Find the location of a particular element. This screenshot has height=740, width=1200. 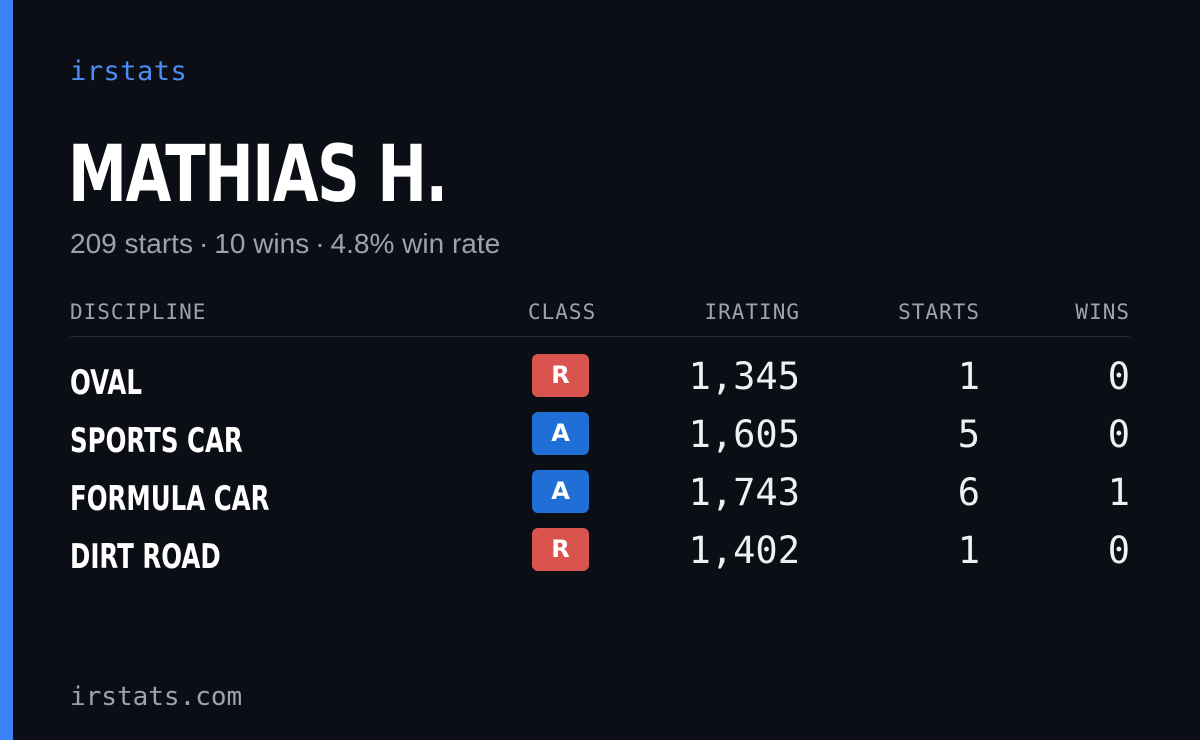

discipline-name: DIRT ROAD is located at coordinates (145, 557).